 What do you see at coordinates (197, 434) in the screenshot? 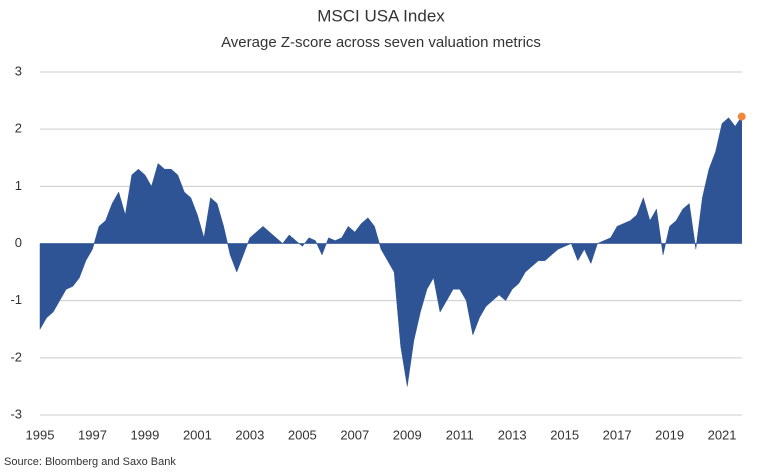
I see `x-tick-label: 2001` at bounding box center [197, 434].